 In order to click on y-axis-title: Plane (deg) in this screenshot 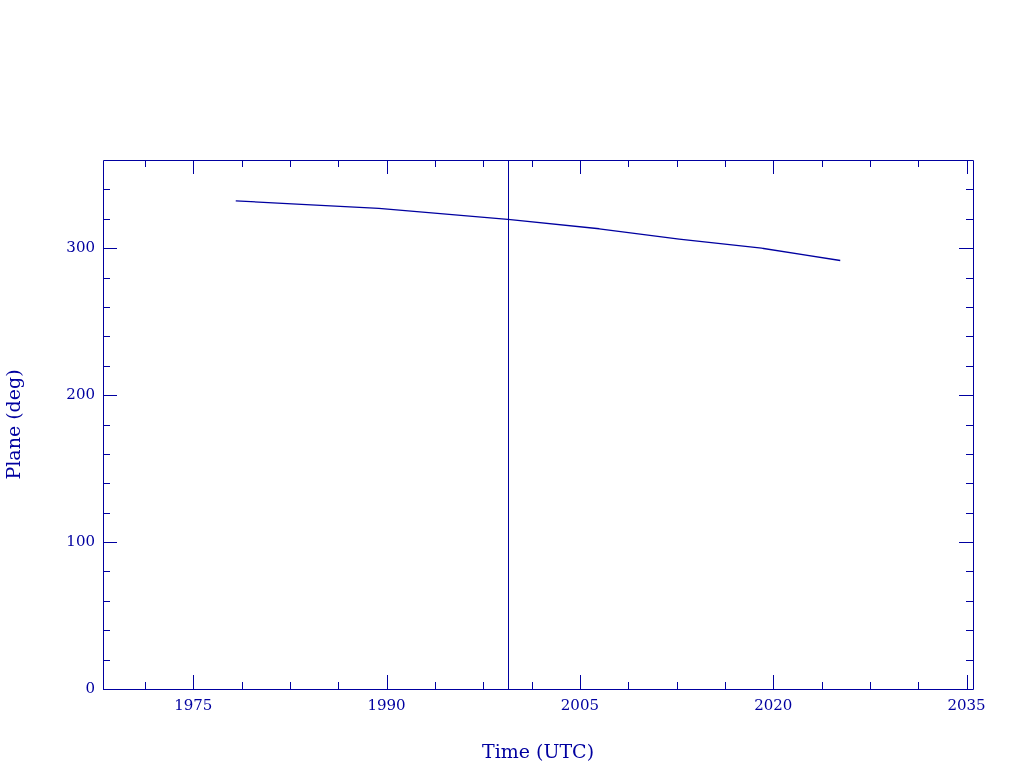, I will do `click(13, 424)`.